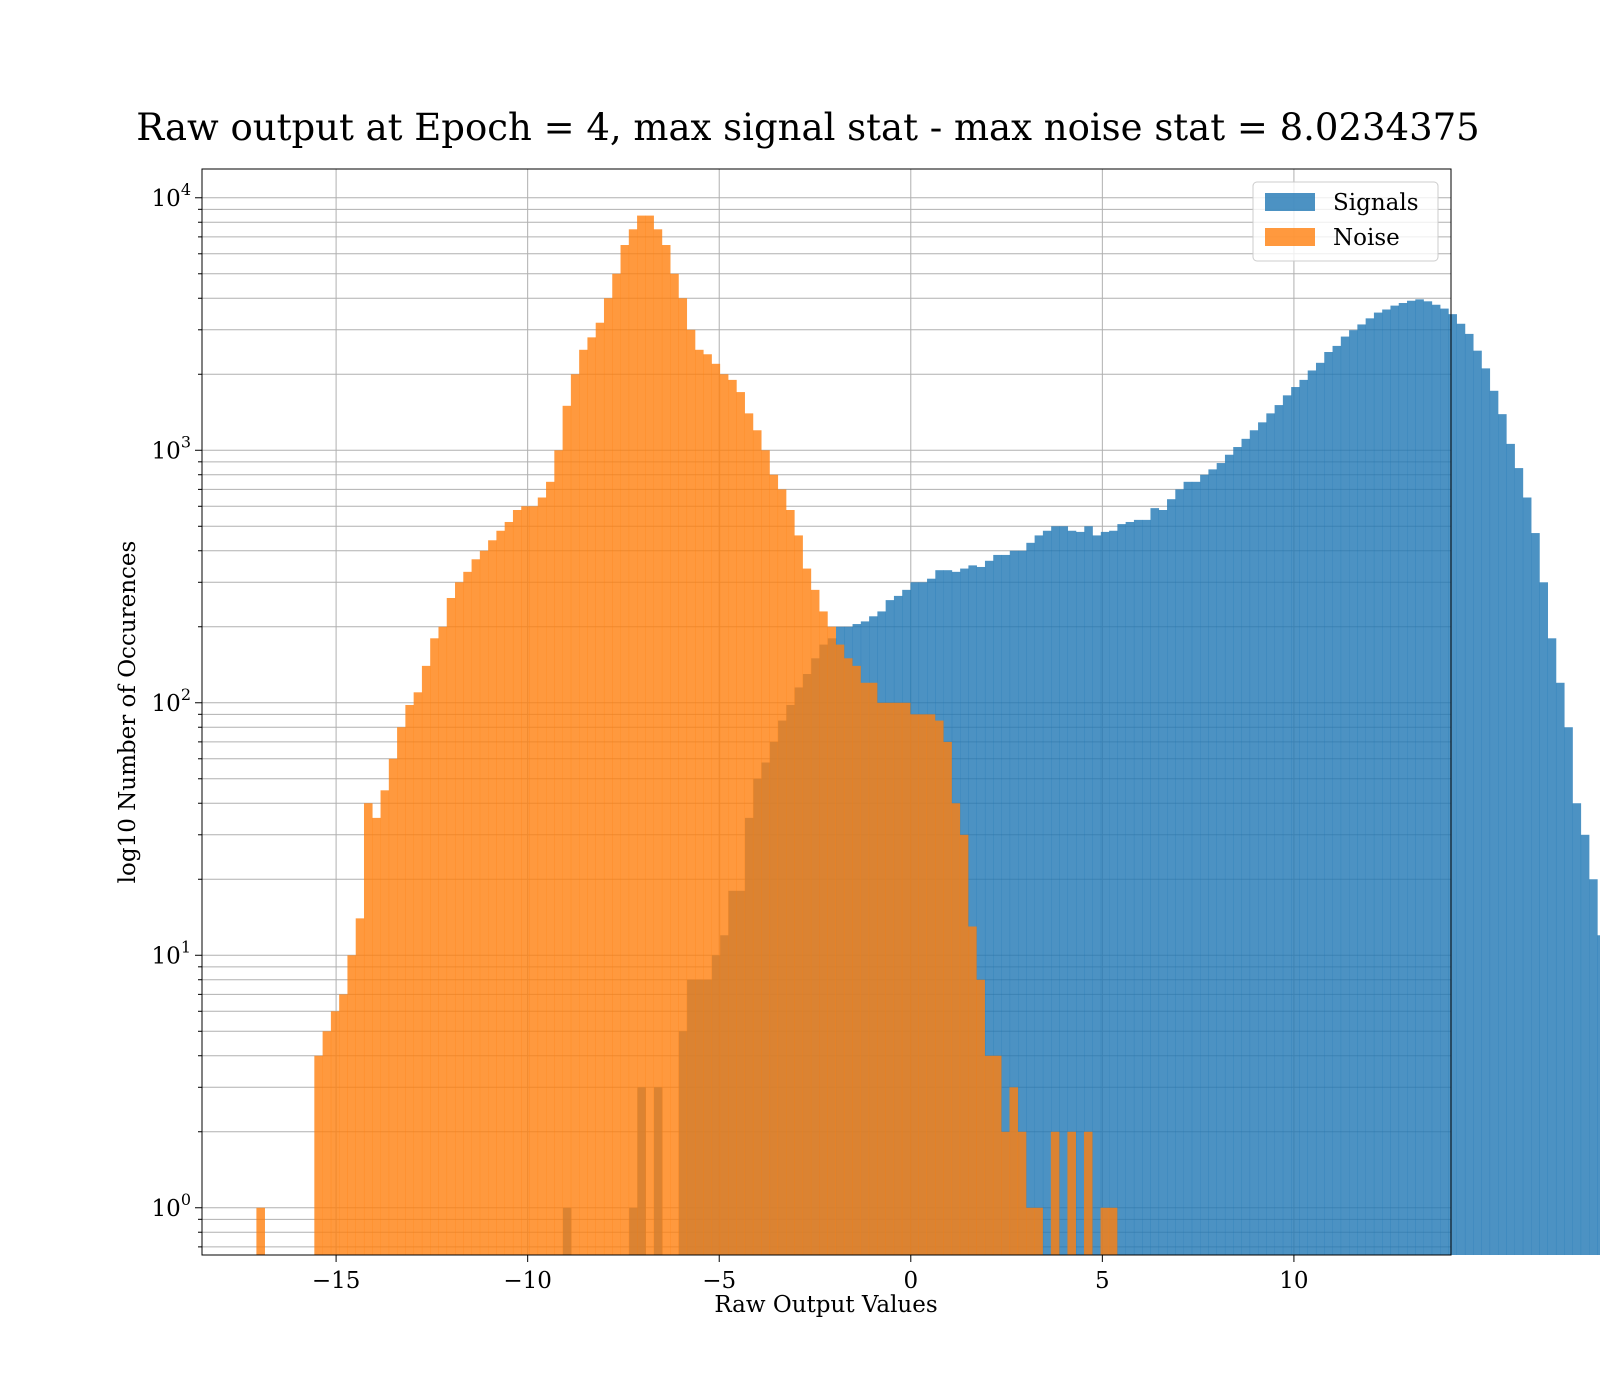 The width and height of the screenshot is (1600, 1400). Describe the element at coordinates (171, 196) in the screenshot. I see `y-tick-label: 10⁴` at that location.